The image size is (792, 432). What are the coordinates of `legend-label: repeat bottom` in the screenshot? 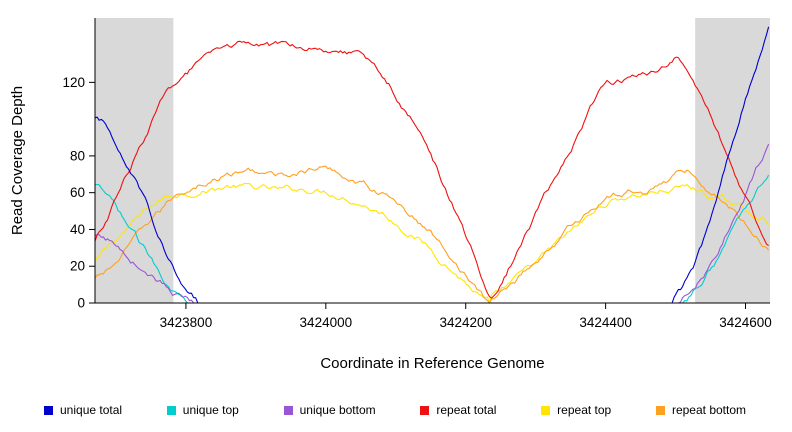 It's located at (708, 410).